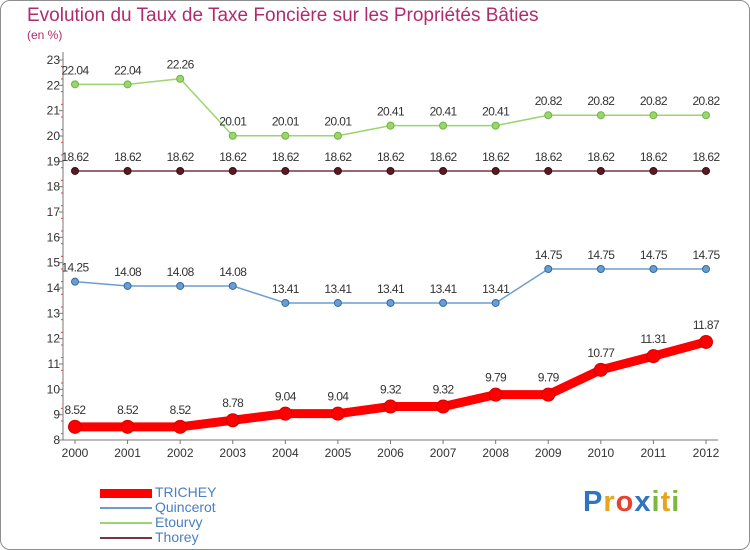 The image size is (750, 550). Describe the element at coordinates (45, 35) in the screenshot. I see `unit-label: (en %)` at that location.